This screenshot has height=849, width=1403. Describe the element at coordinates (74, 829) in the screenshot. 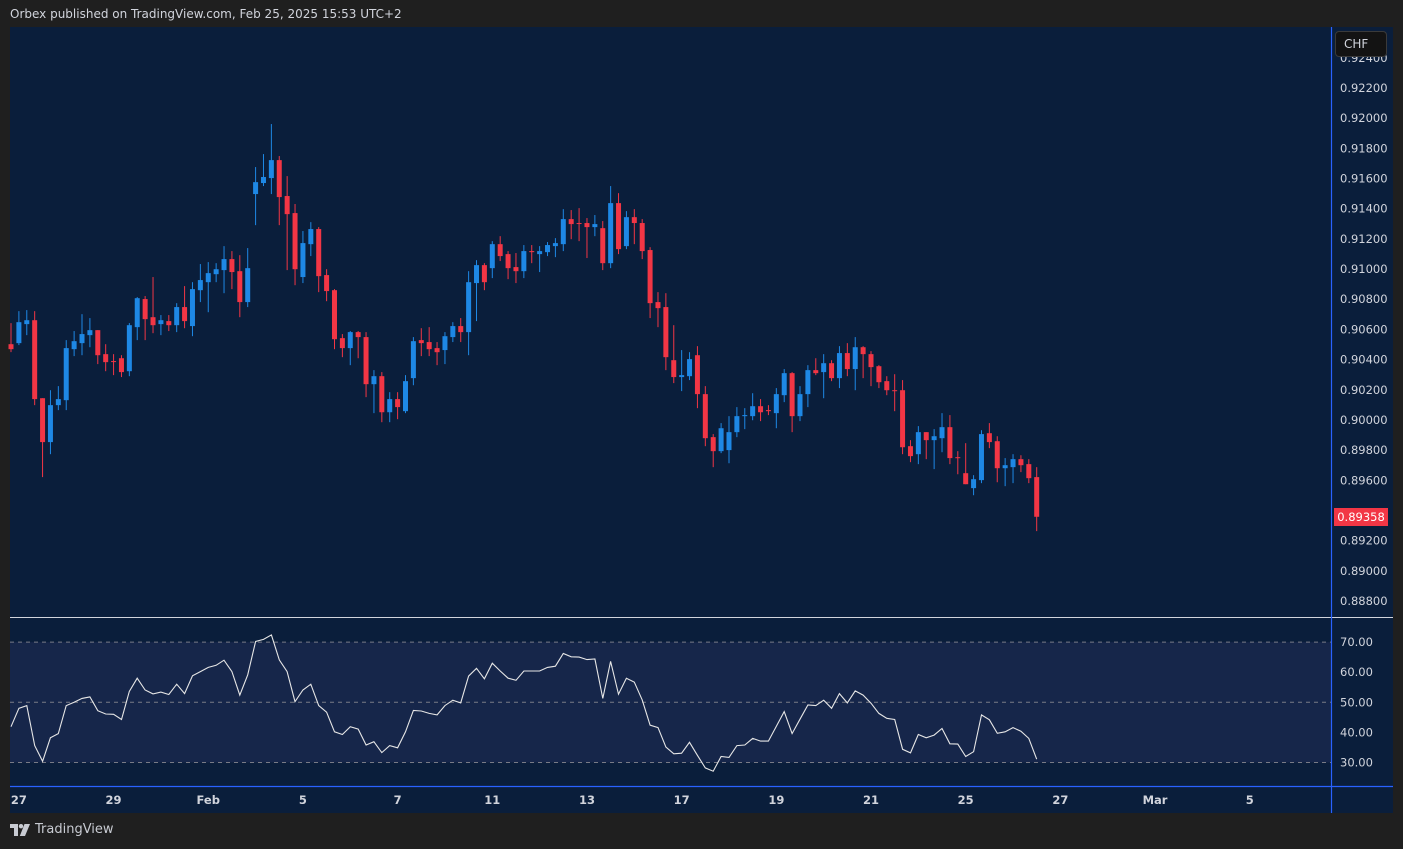

I see `brand-name: TradingView` at that location.